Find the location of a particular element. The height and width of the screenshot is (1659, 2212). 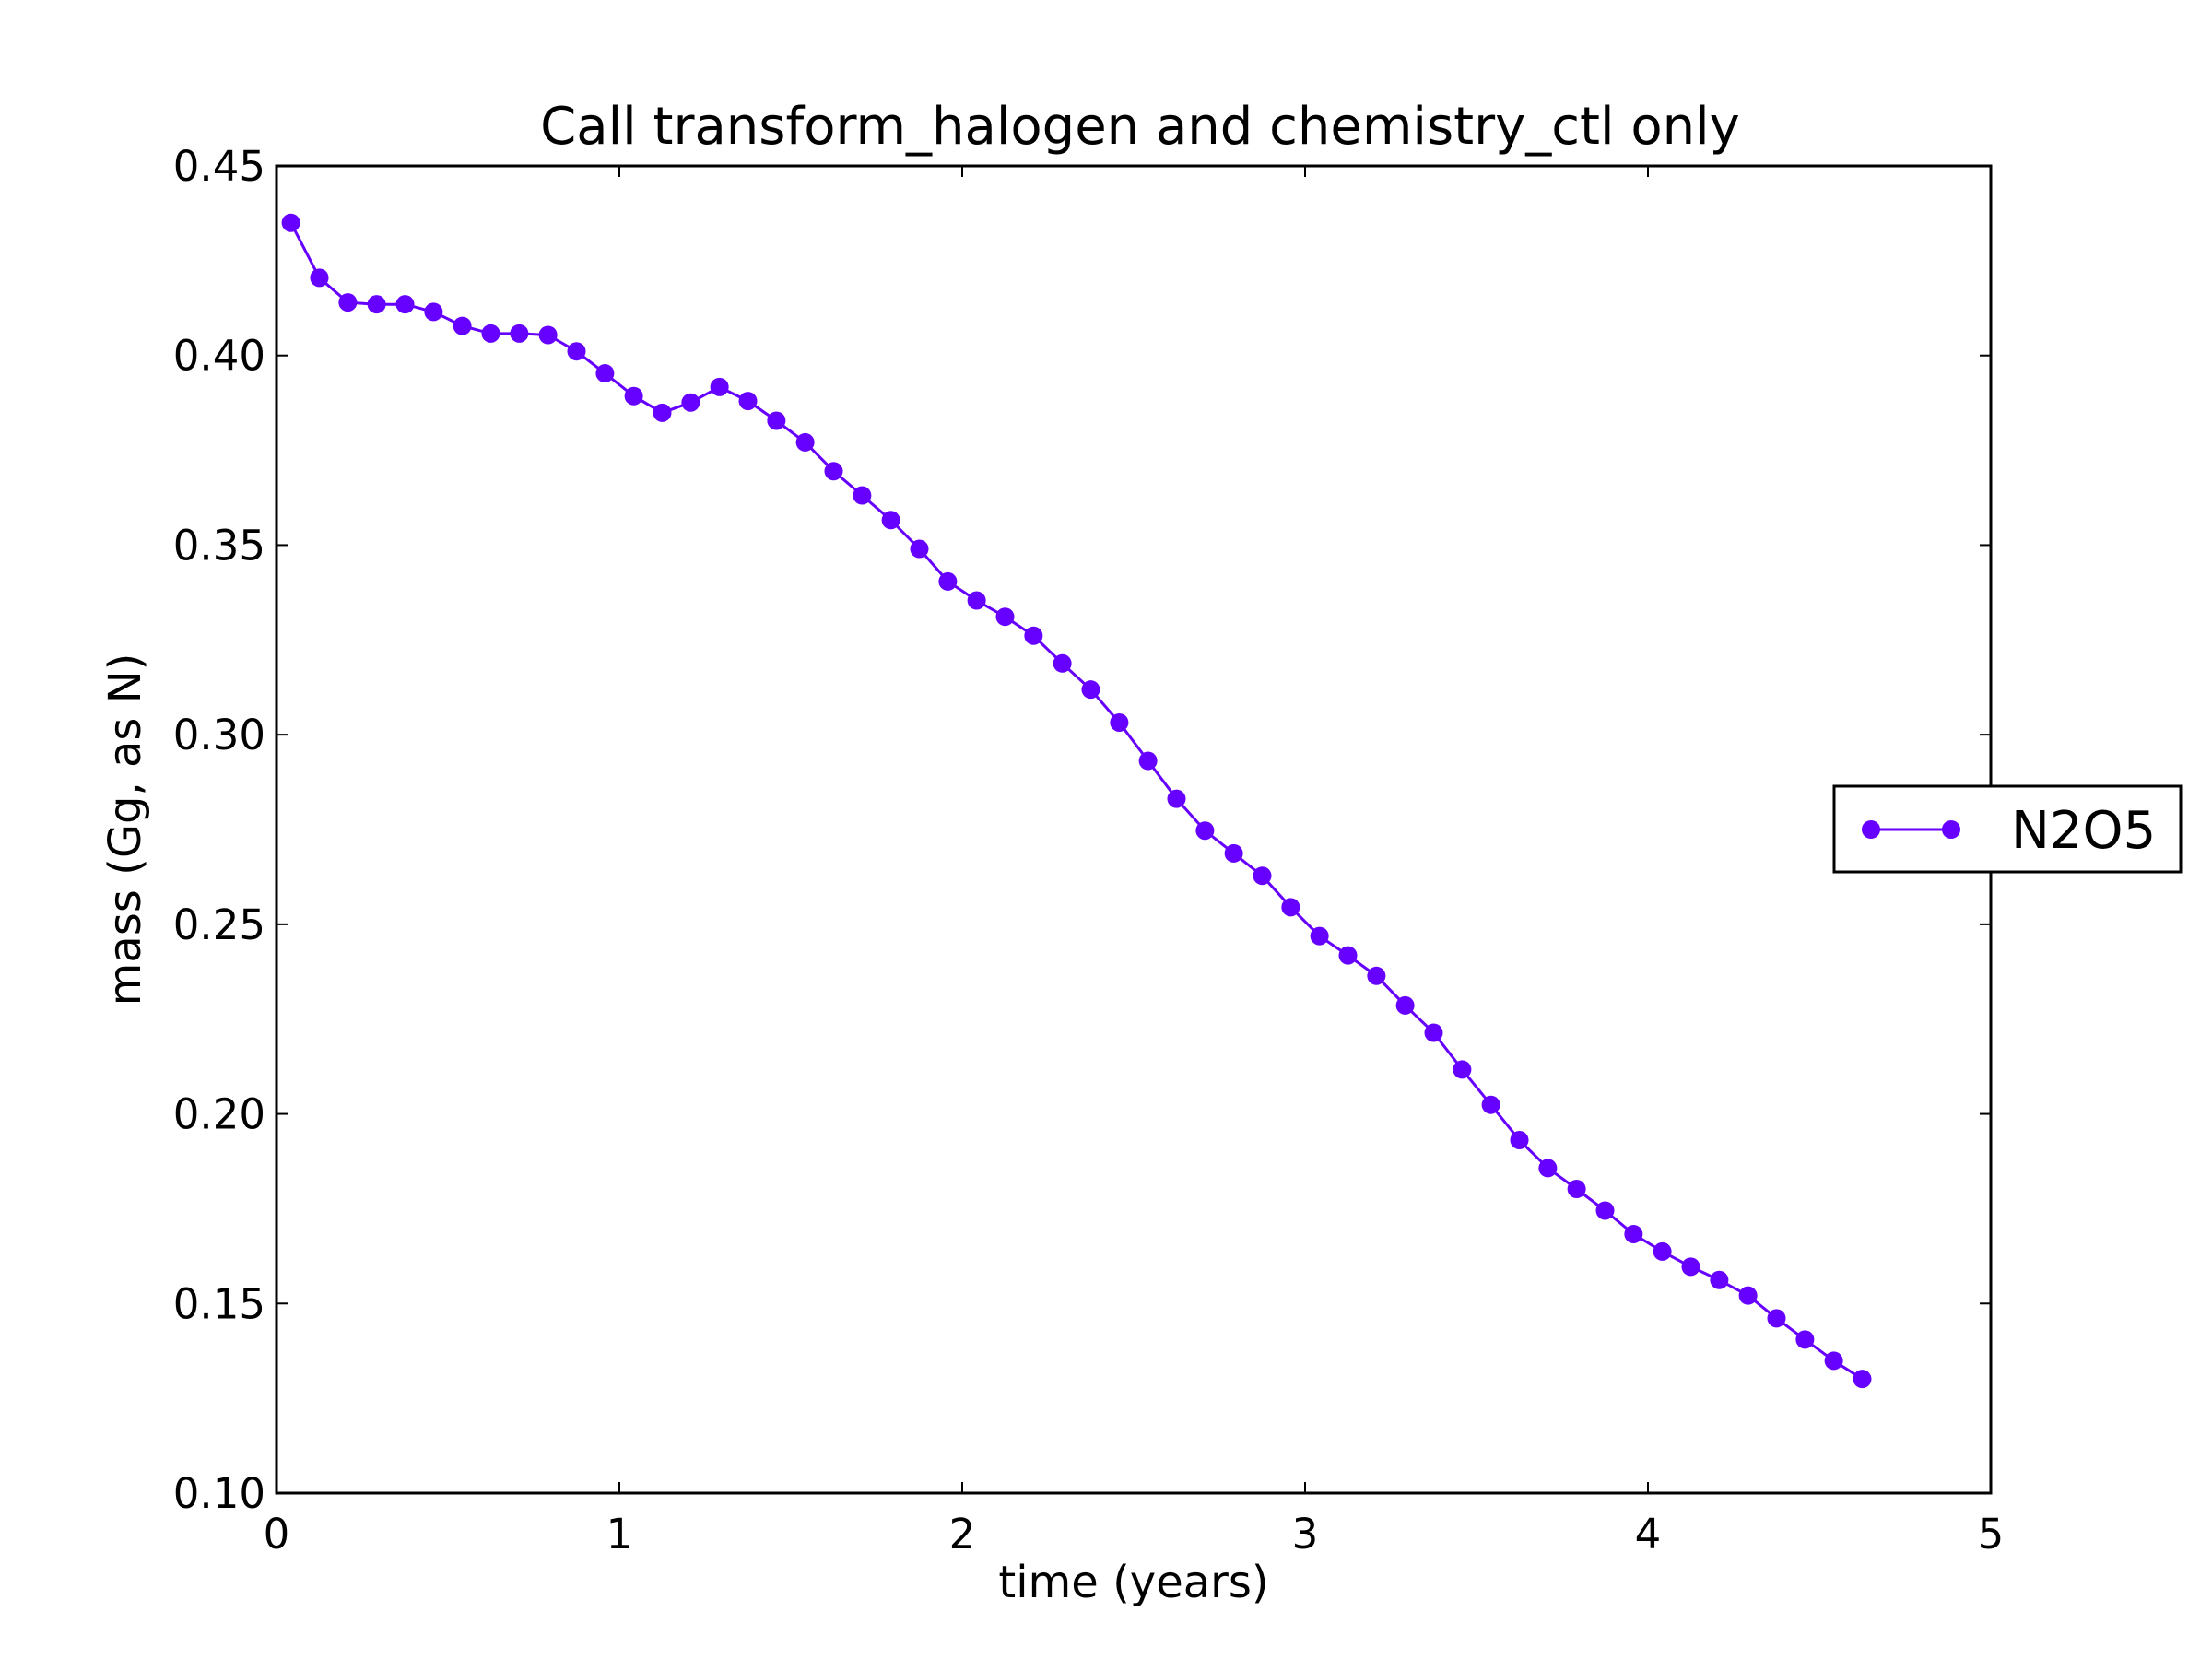

y-tick-label: 0.10 is located at coordinates (219, 1493).